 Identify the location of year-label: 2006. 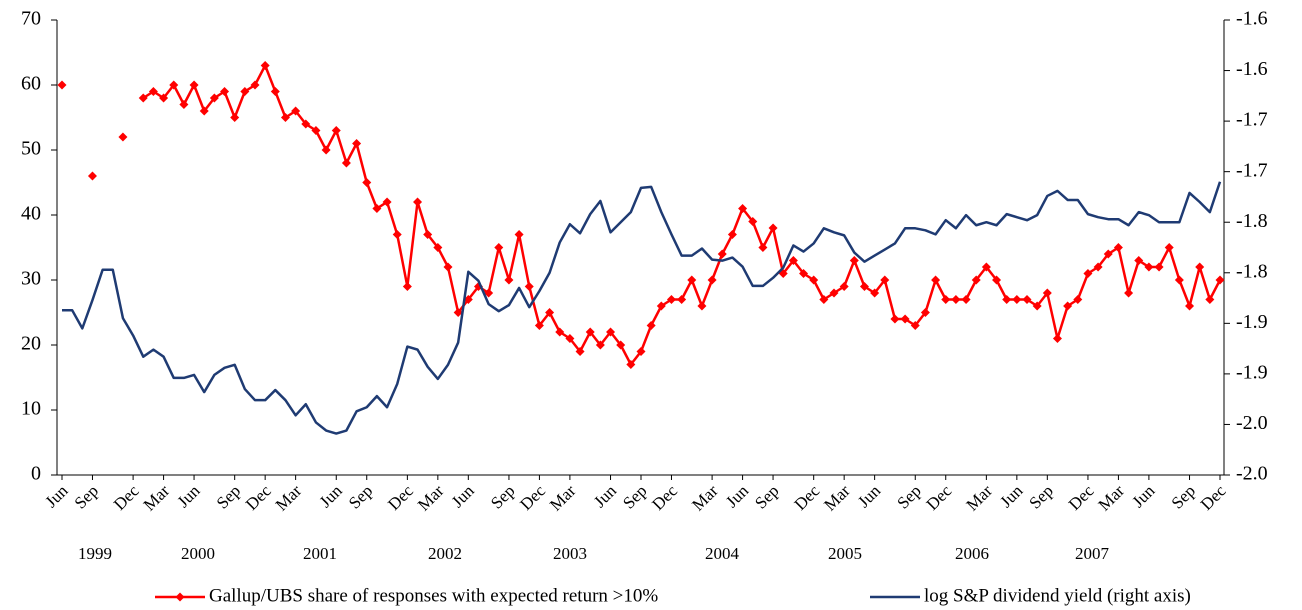
(972, 553).